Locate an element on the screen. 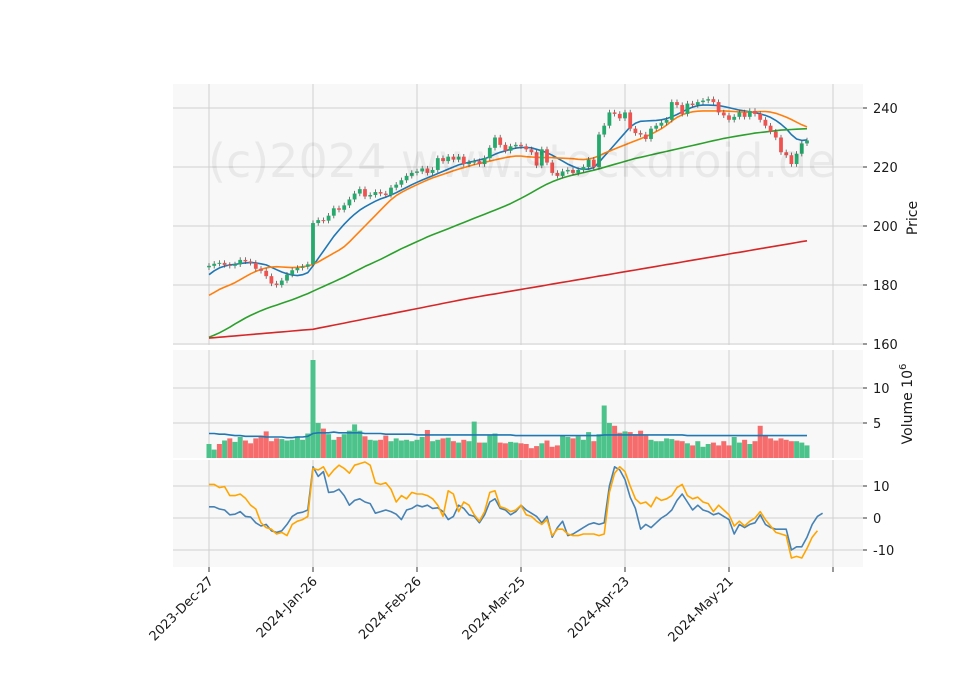 This screenshot has height=690, width=960. oscillator-line is located at coordinates (514, 510).